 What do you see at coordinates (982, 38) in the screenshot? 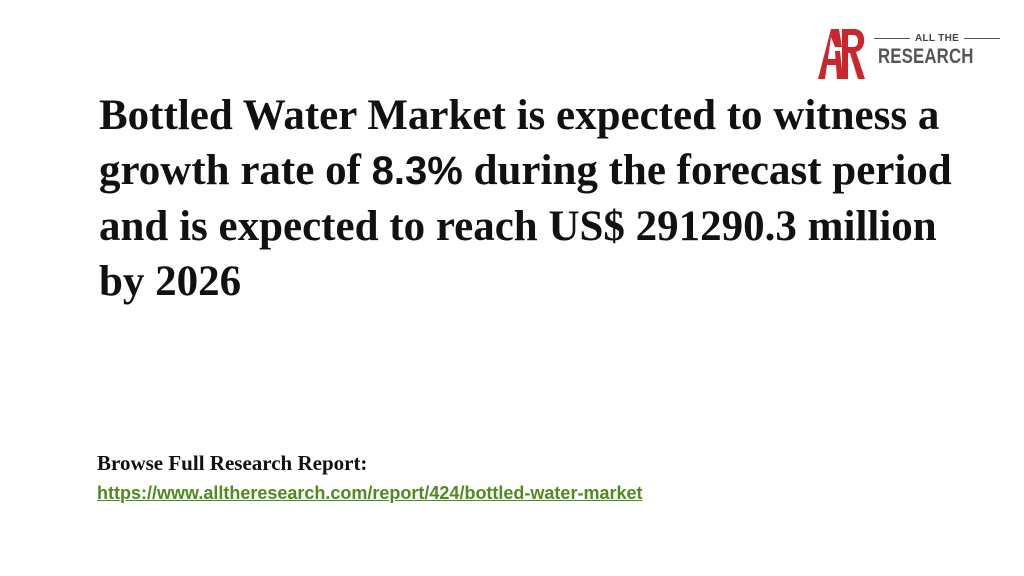
I see `logo-rule-right` at bounding box center [982, 38].